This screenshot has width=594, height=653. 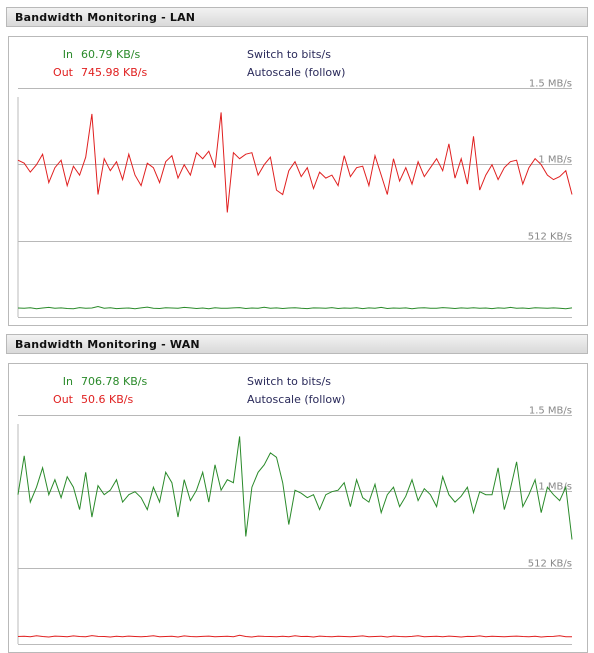 What do you see at coordinates (295, 636) in the screenshot?
I see `wan-series-out-line` at bounding box center [295, 636].